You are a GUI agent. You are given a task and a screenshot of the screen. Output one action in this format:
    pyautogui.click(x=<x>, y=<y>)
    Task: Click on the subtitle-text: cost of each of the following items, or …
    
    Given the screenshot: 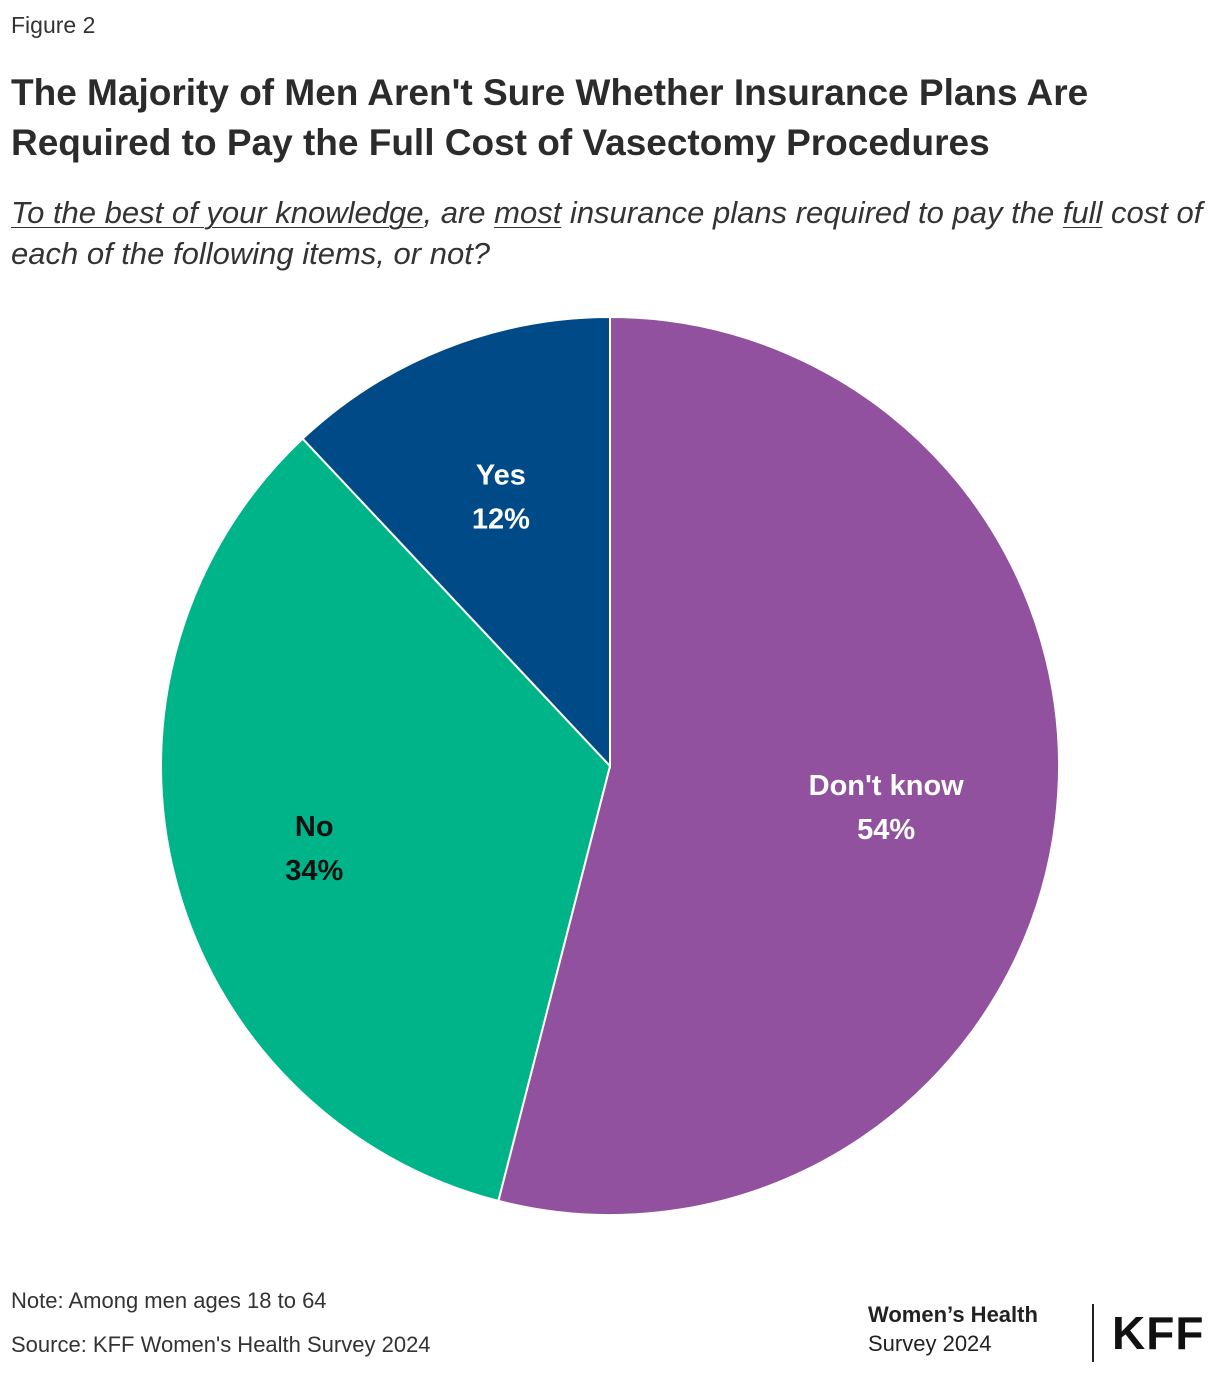 What is the action you would take?
    pyautogui.click(x=607, y=233)
    